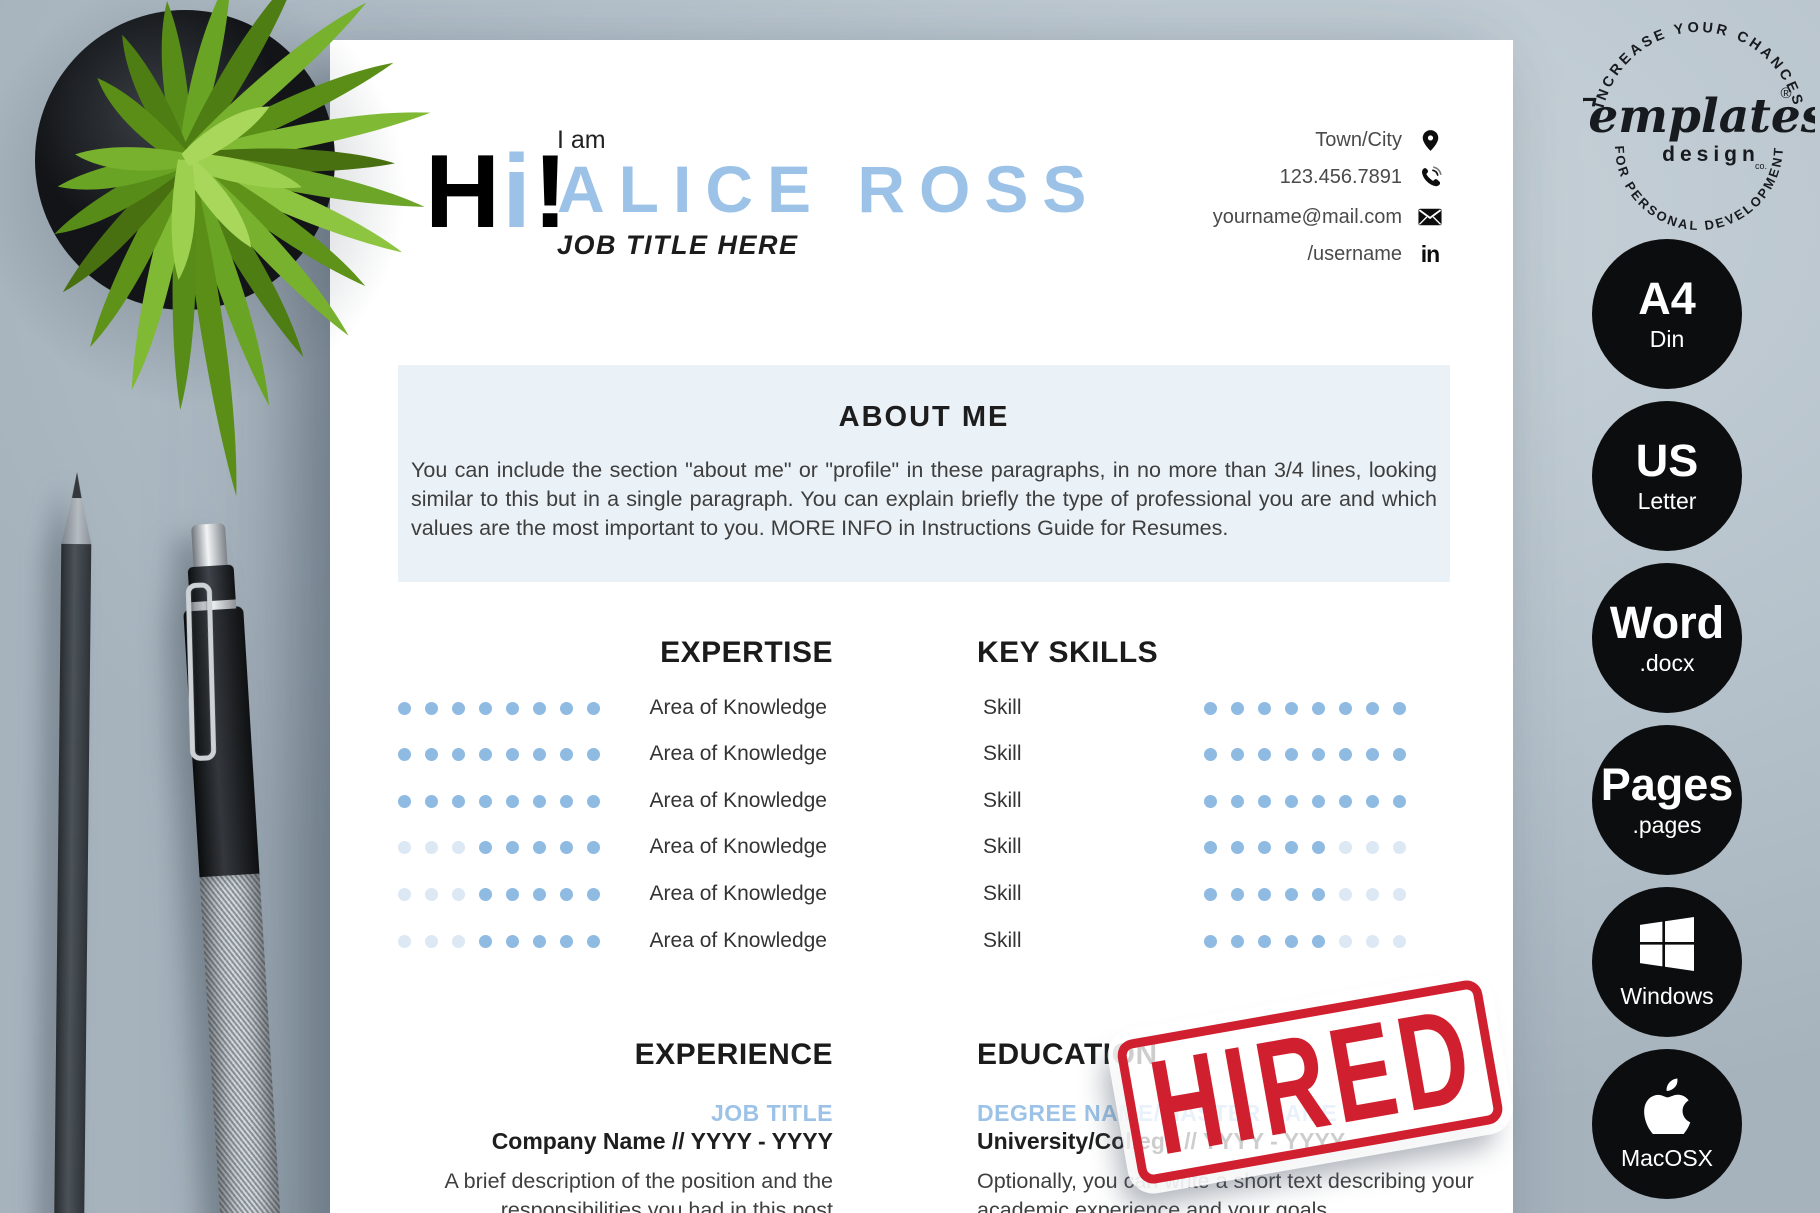 The width and height of the screenshot is (1820, 1213). I want to click on i-am-label: I am, so click(581, 140).